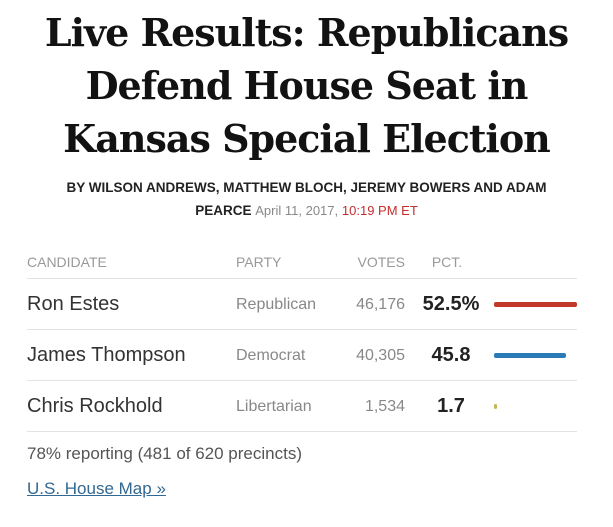  I want to click on table-row: James Thompson Democrat 40,305 45.8, so click(302, 355).